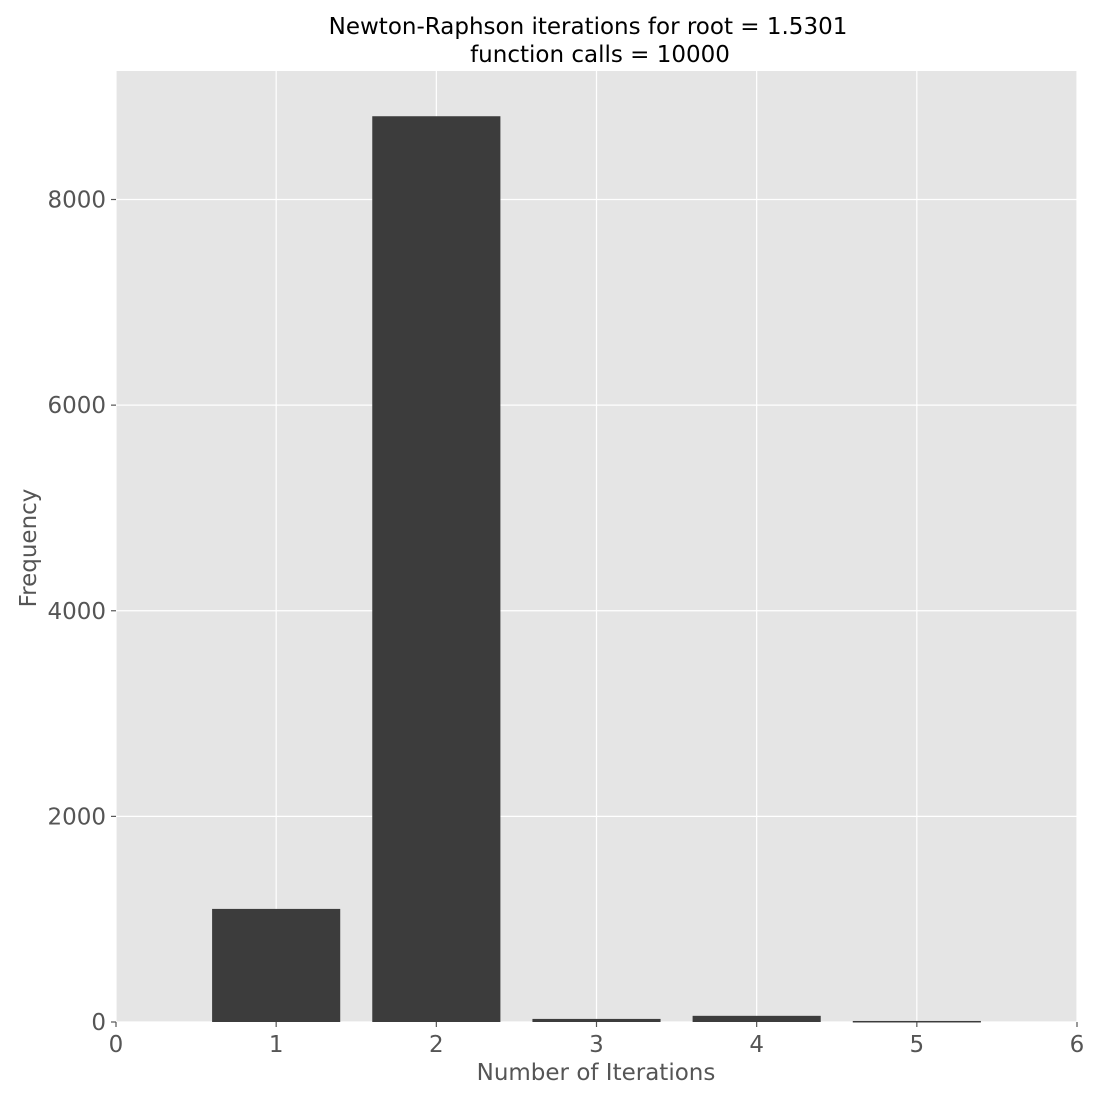  What do you see at coordinates (29, 548) in the screenshot?
I see `y-axis-label: Frequency` at bounding box center [29, 548].